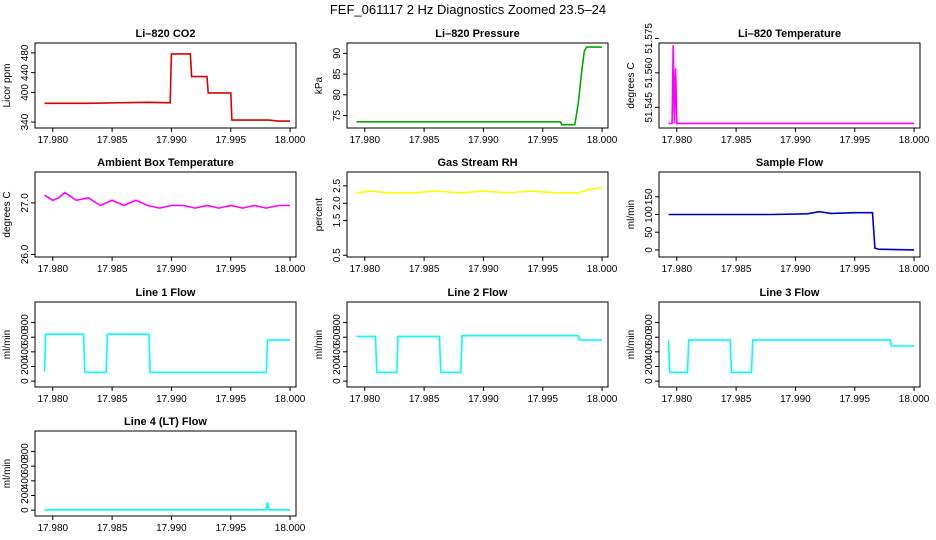 Image resolution: width=936 pixels, height=540 pixels. What do you see at coordinates (337, 185) in the screenshot?
I see `y-tick-label: 2.5` at bounding box center [337, 185].